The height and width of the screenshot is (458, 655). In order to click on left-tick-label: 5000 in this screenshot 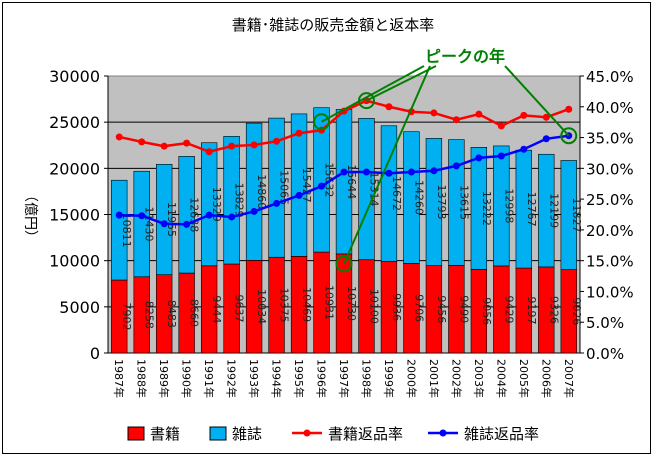, I will do `click(79, 307)`.